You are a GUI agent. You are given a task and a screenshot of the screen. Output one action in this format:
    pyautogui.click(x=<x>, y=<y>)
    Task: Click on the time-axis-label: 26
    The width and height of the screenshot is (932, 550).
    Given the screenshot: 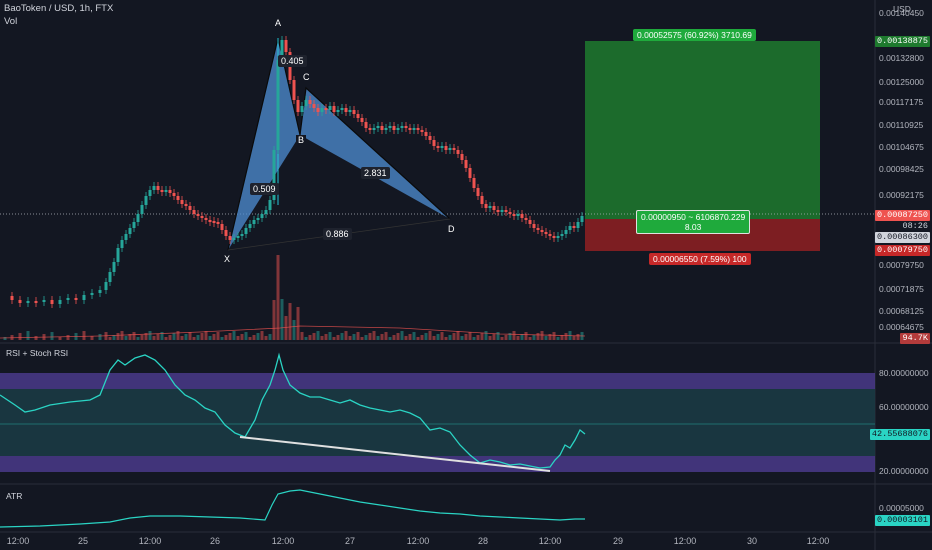 What is the action you would take?
    pyautogui.click(x=215, y=541)
    